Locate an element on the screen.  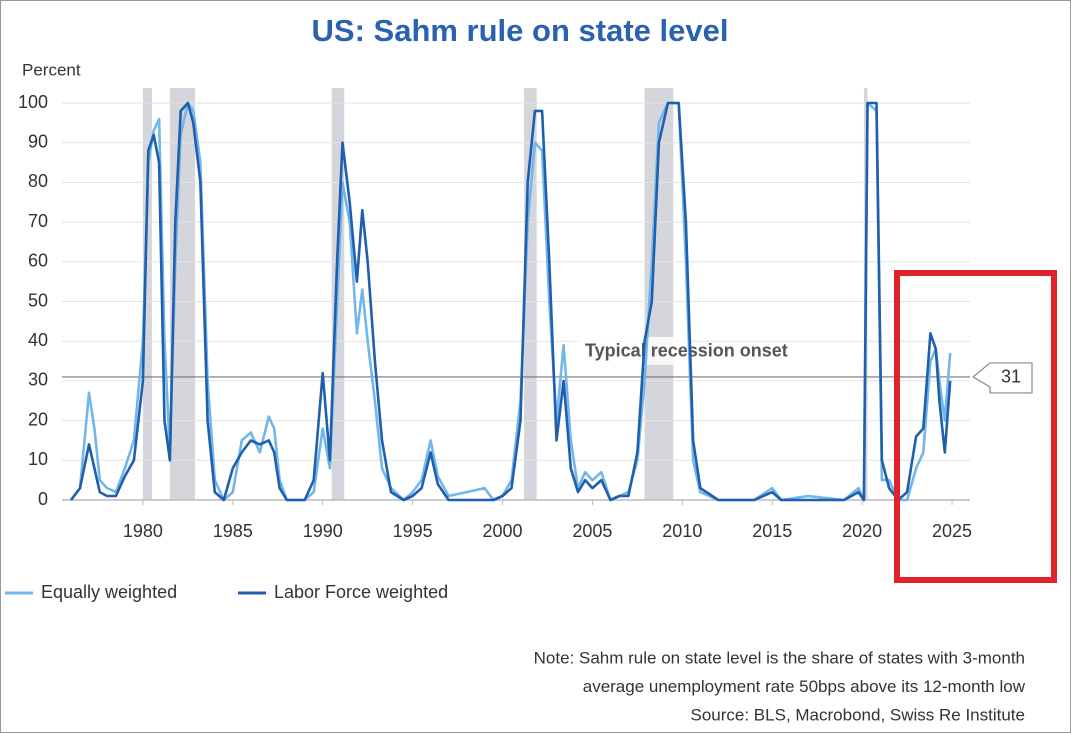
y-tick-label: 30 is located at coordinates (38, 380).